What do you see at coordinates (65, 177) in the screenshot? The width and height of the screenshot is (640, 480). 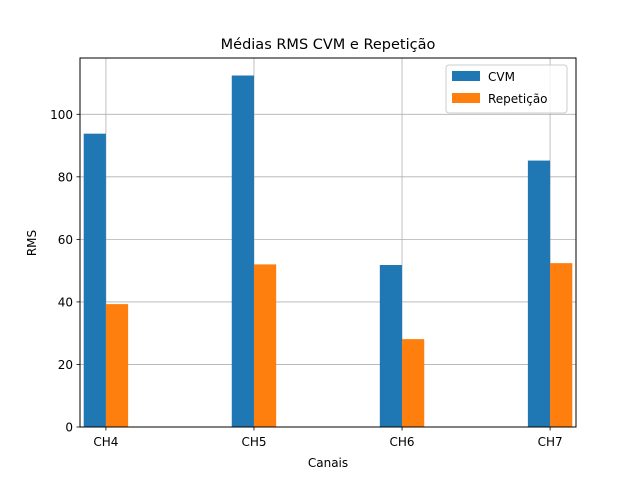 I see `y-tick-label: 80` at bounding box center [65, 177].